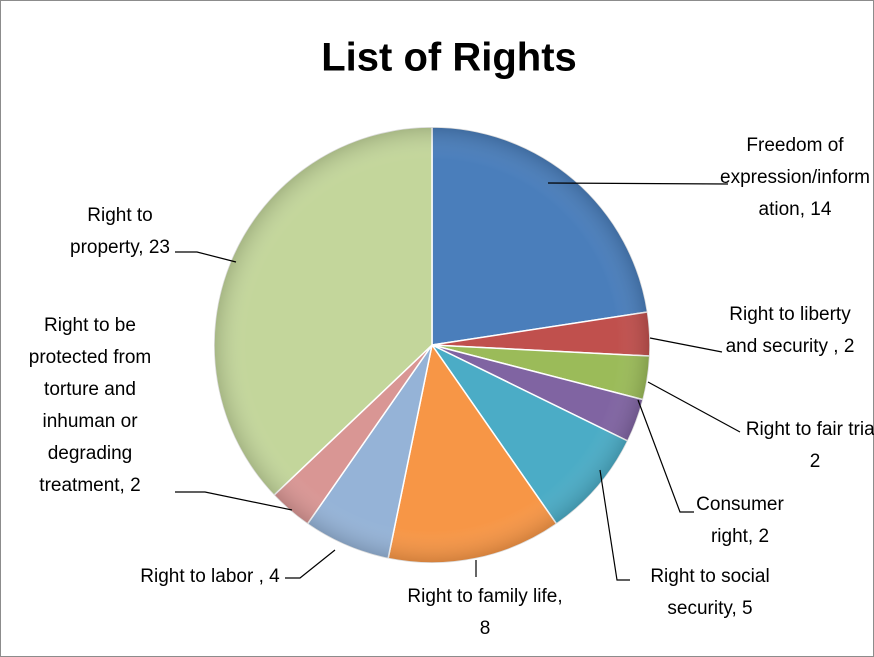 This screenshot has width=874, height=657. I want to click on data-label: Right to fair trial, 2, so click(810, 445).